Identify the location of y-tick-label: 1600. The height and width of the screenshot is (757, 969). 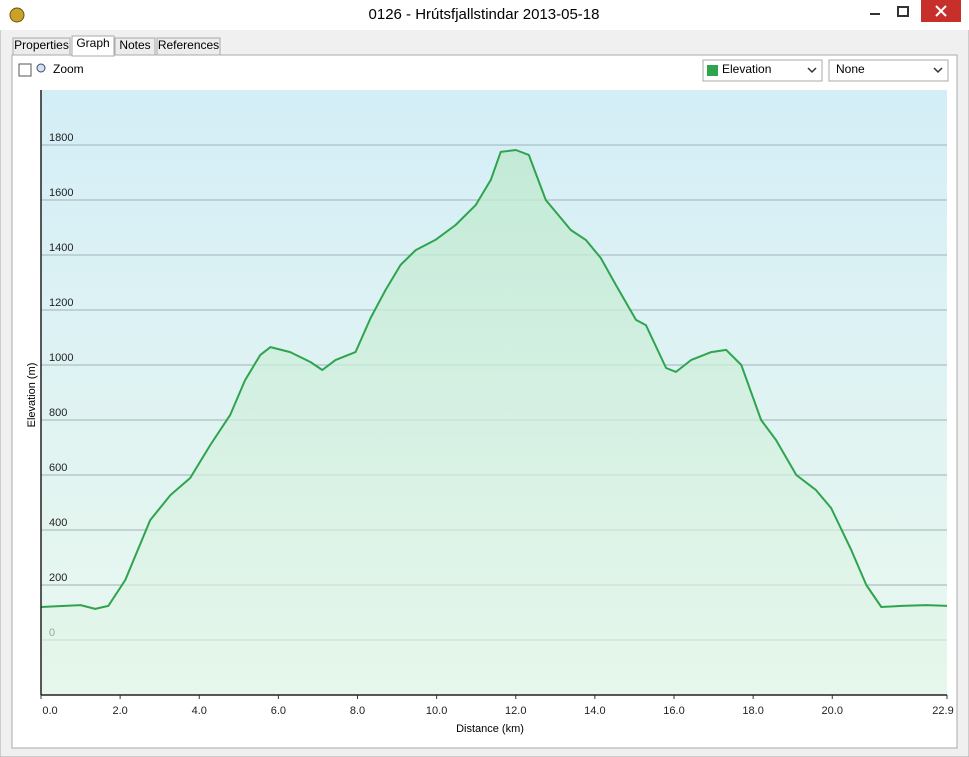
(61, 193).